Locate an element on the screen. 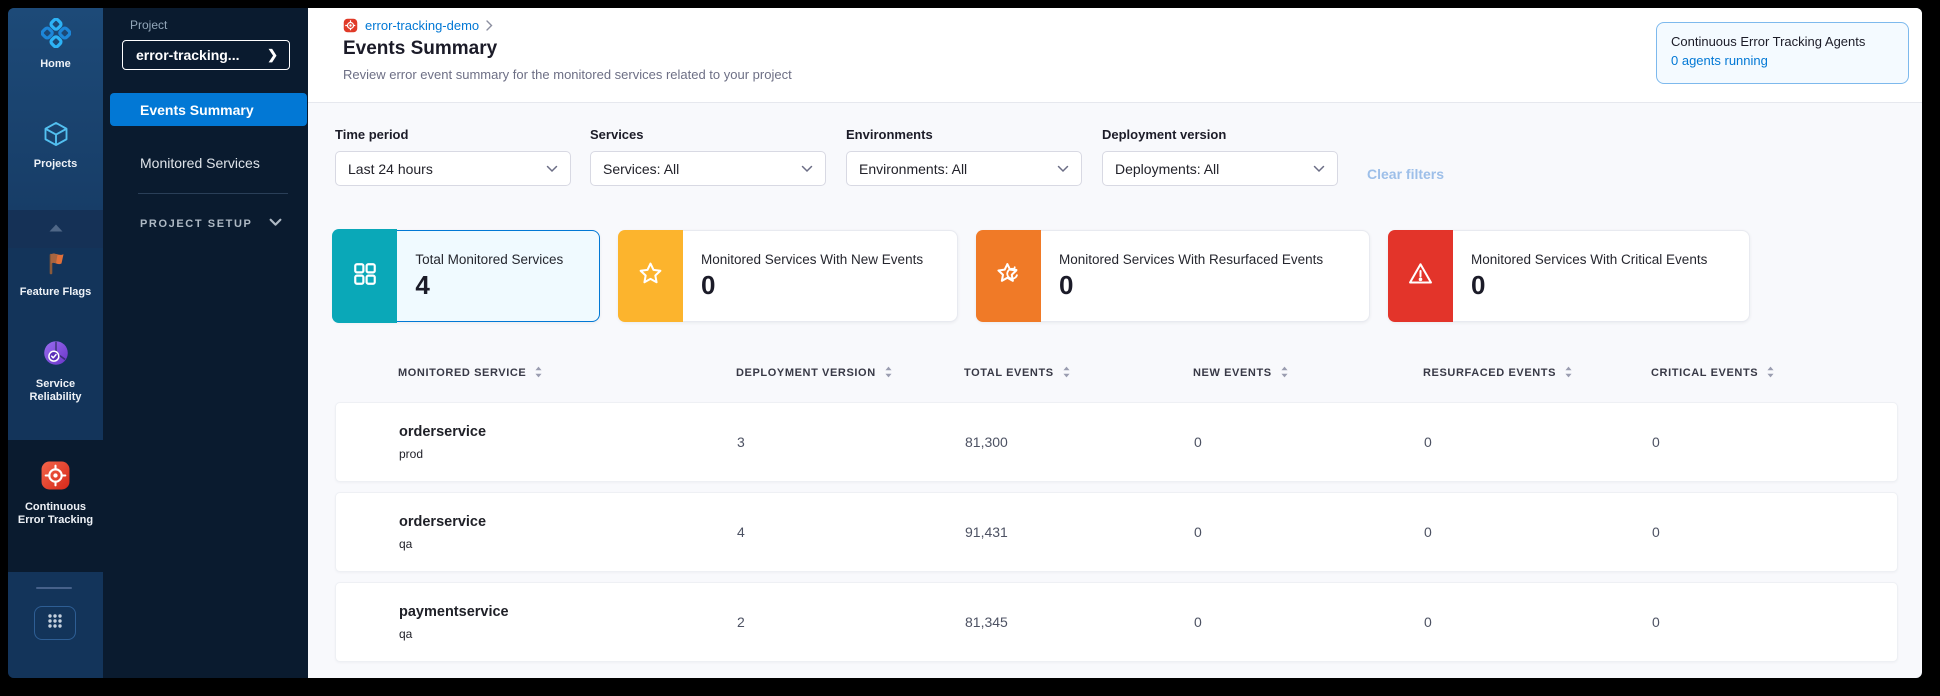 This screenshot has height=696, width=1940. warning-triangle-icon is located at coordinates (1420, 276).